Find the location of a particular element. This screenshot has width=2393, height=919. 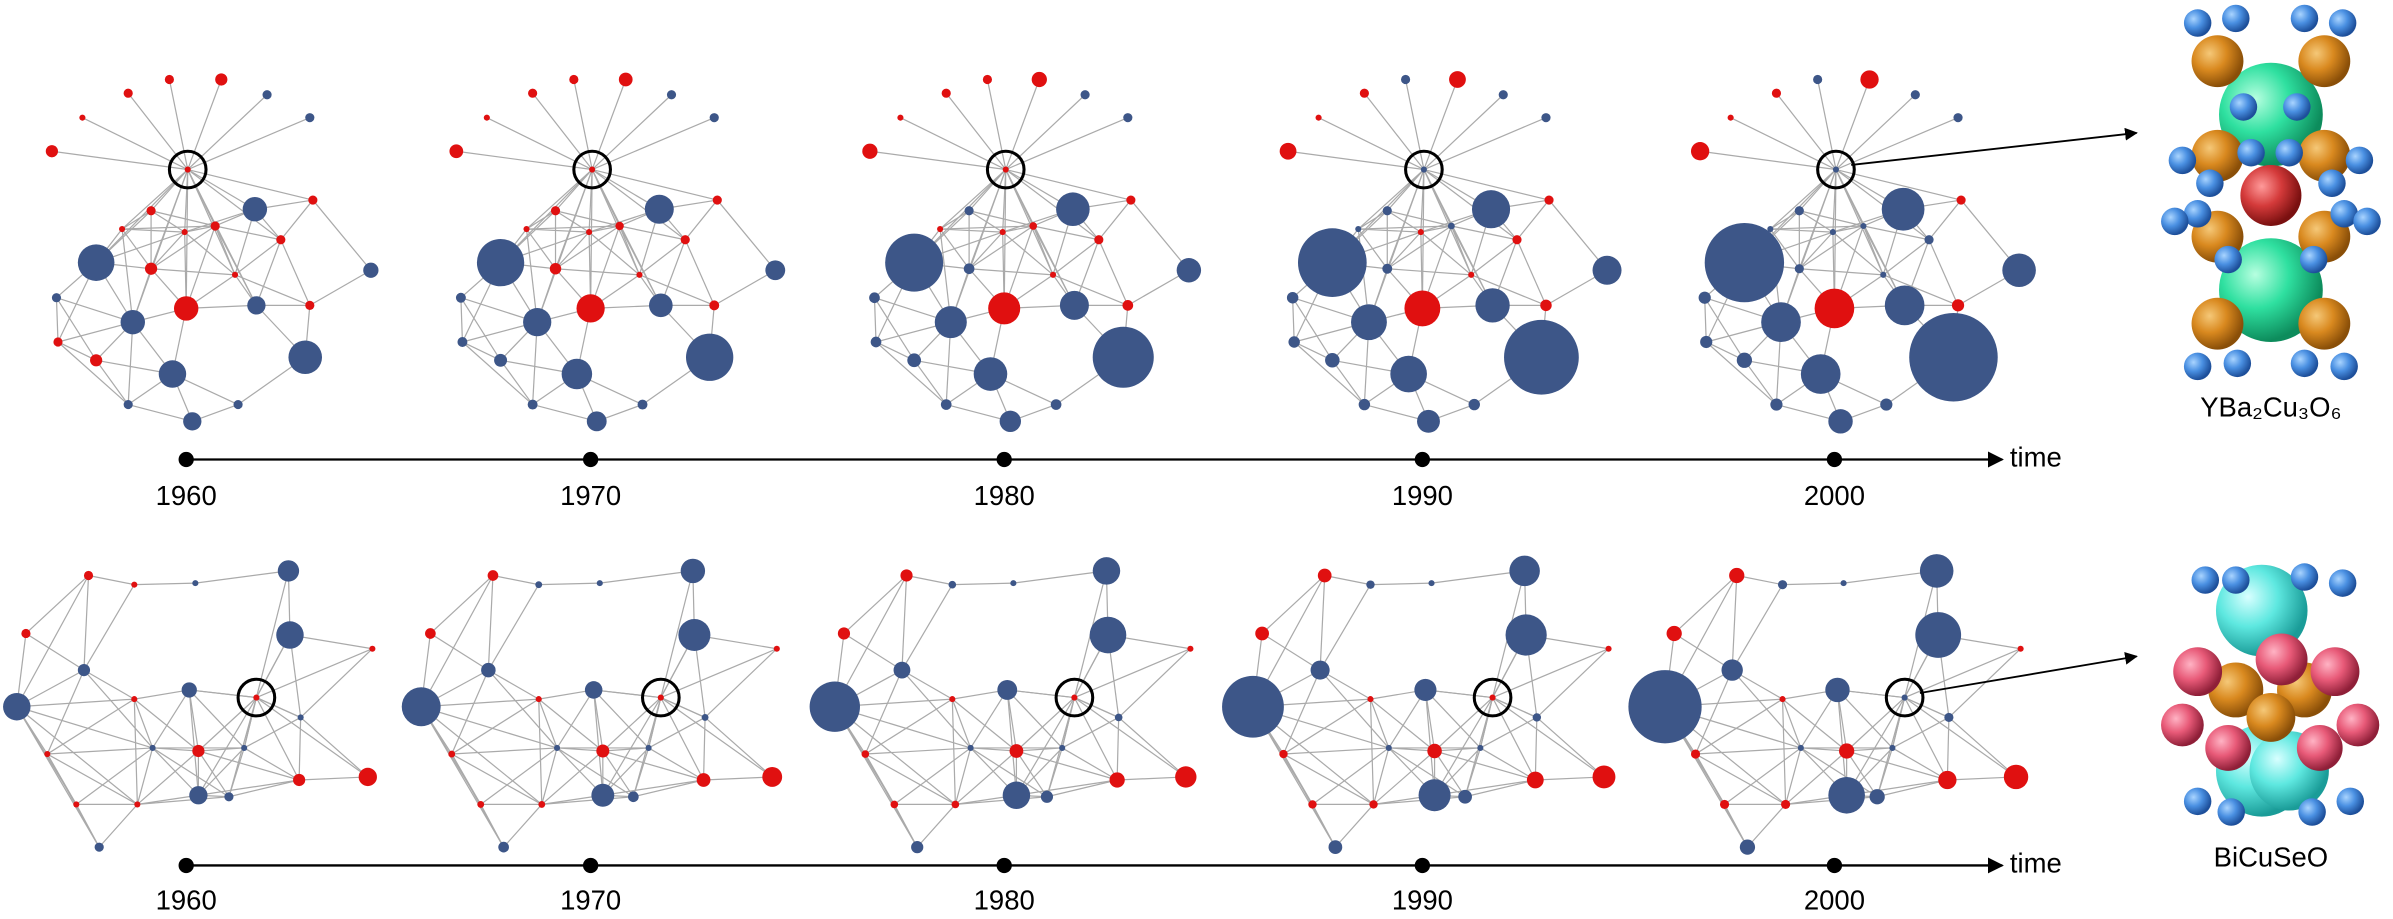

material-label: YBa₂Cu₃O₆ is located at coordinates (2270, 406).